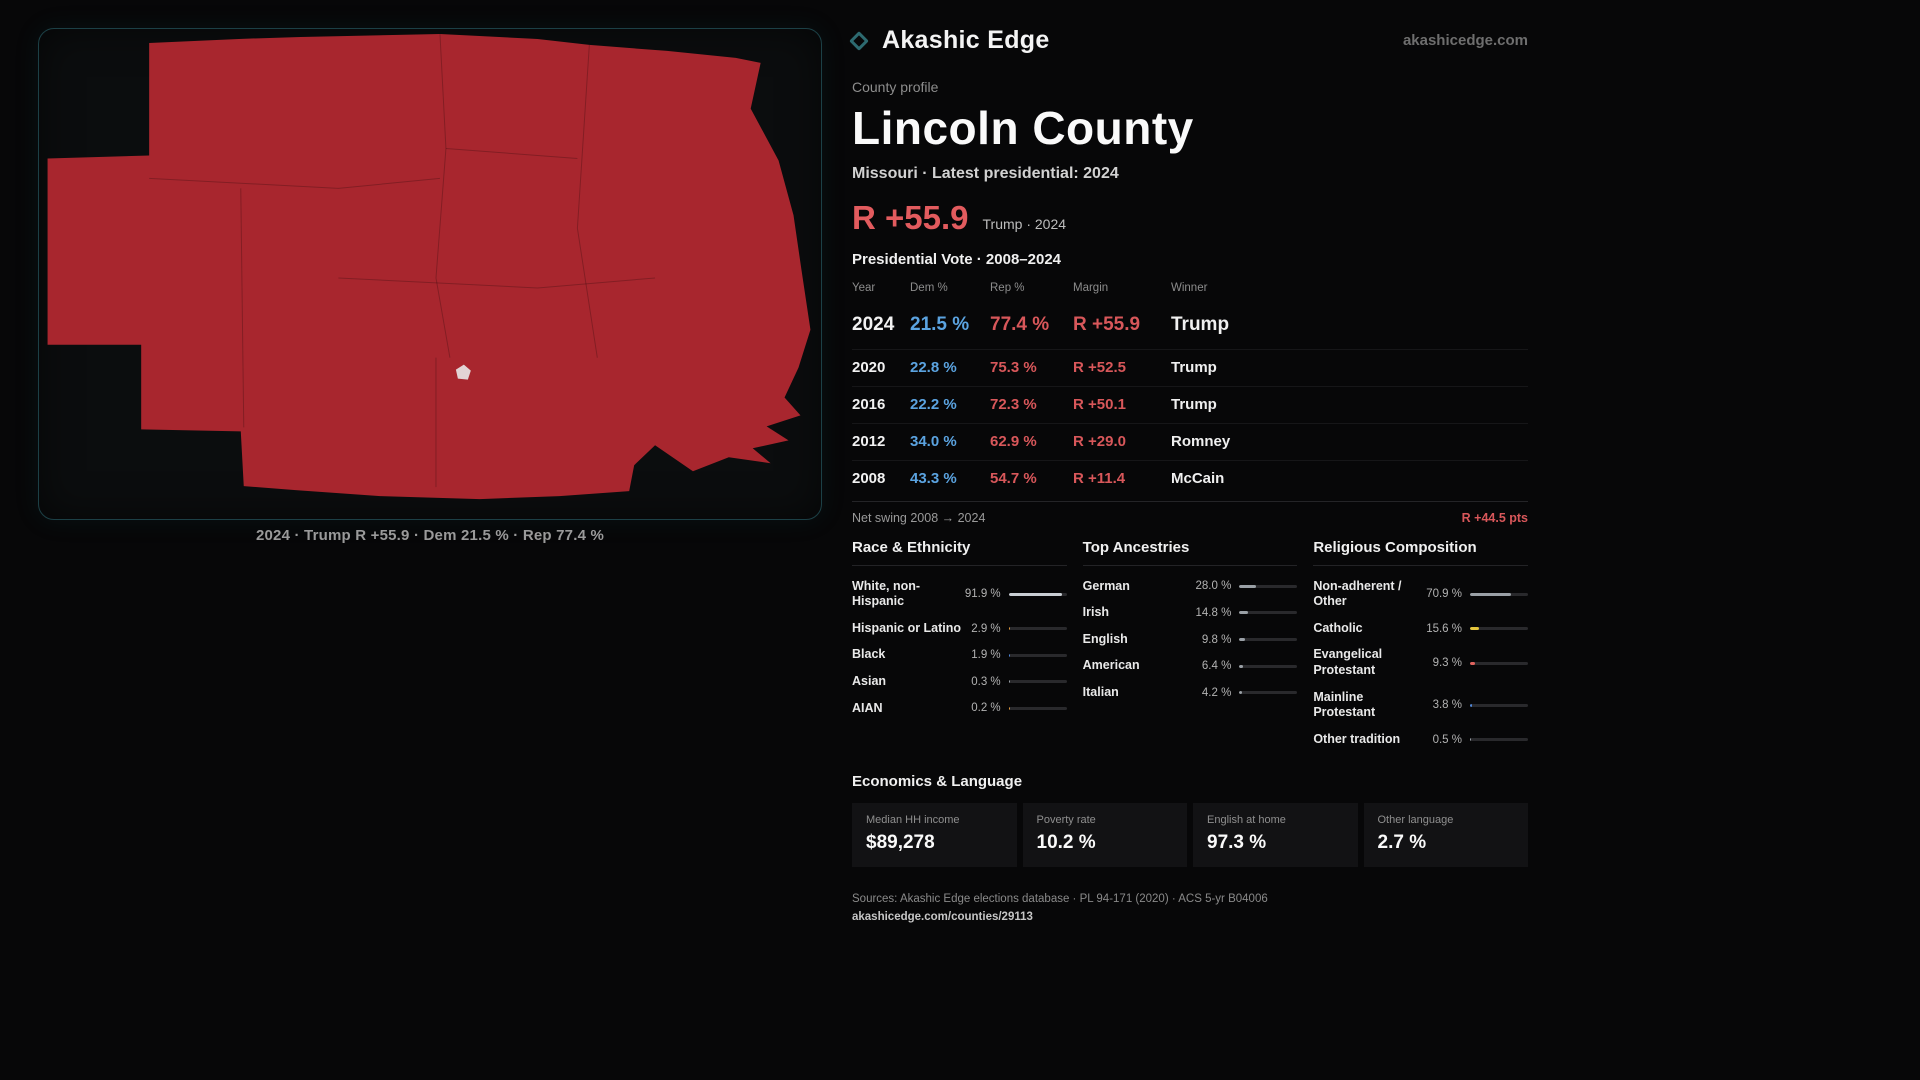 This screenshot has height=1080, width=1920. I want to click on township-lines, so click(402, 260).